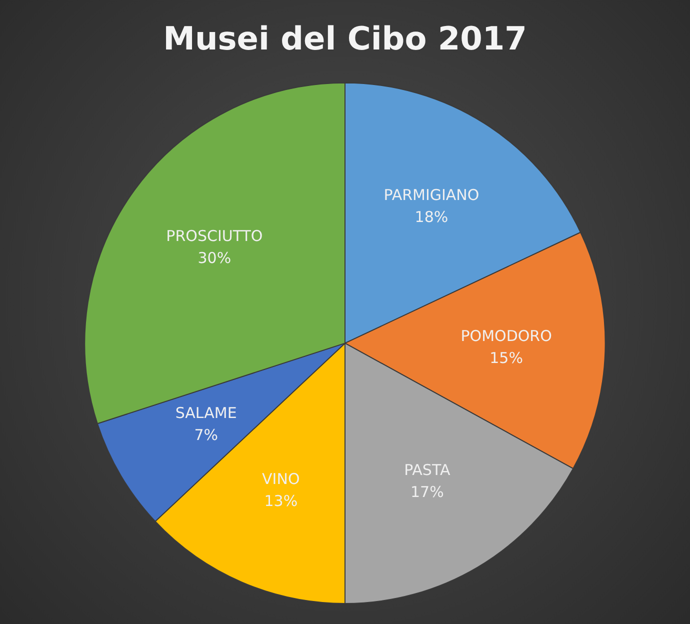 The width and height of the screenshot is (690, 624). Describe the element at coordinates (506, 358) in the screenshot. I see `data-label: 15%` at that location.